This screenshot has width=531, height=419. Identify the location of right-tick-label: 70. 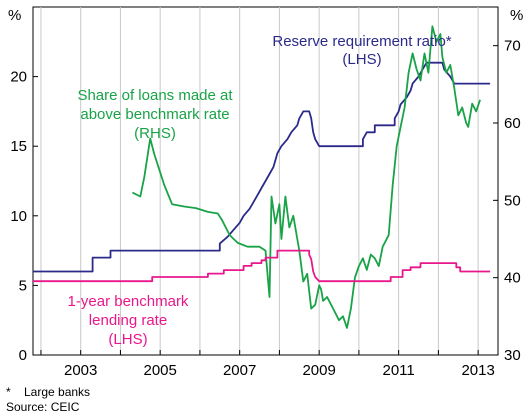
(512, 46).